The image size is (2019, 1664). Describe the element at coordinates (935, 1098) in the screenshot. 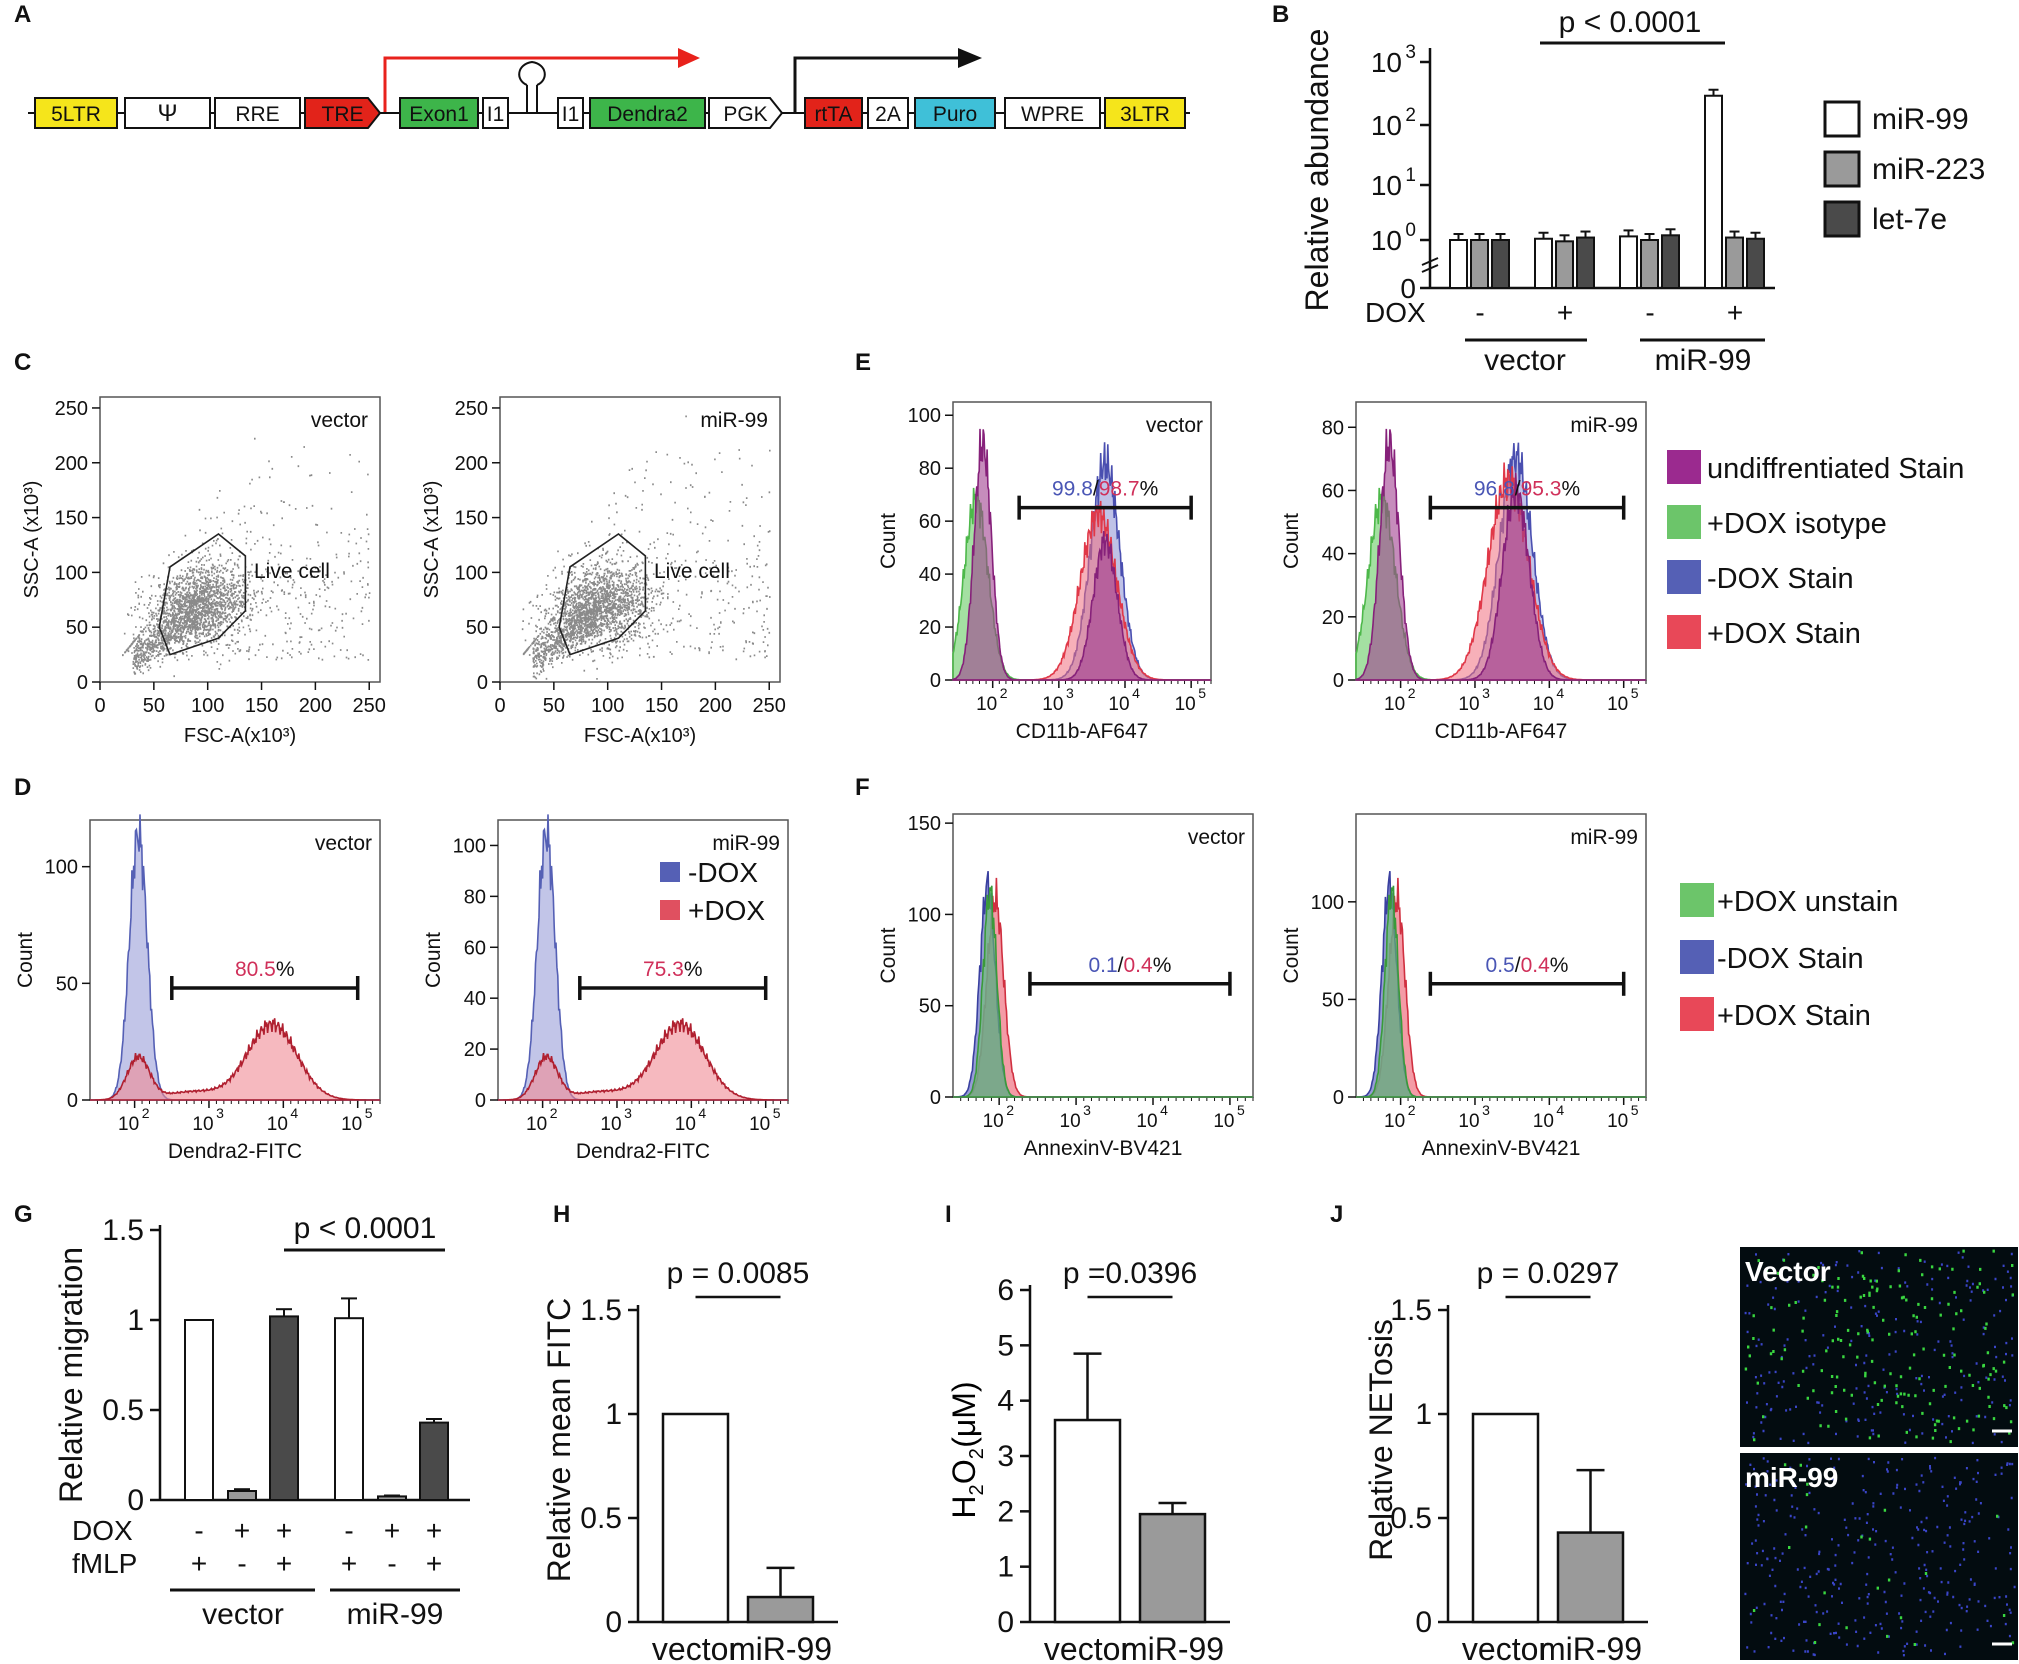

I see `f1-y-tick-label: 0` at that location.